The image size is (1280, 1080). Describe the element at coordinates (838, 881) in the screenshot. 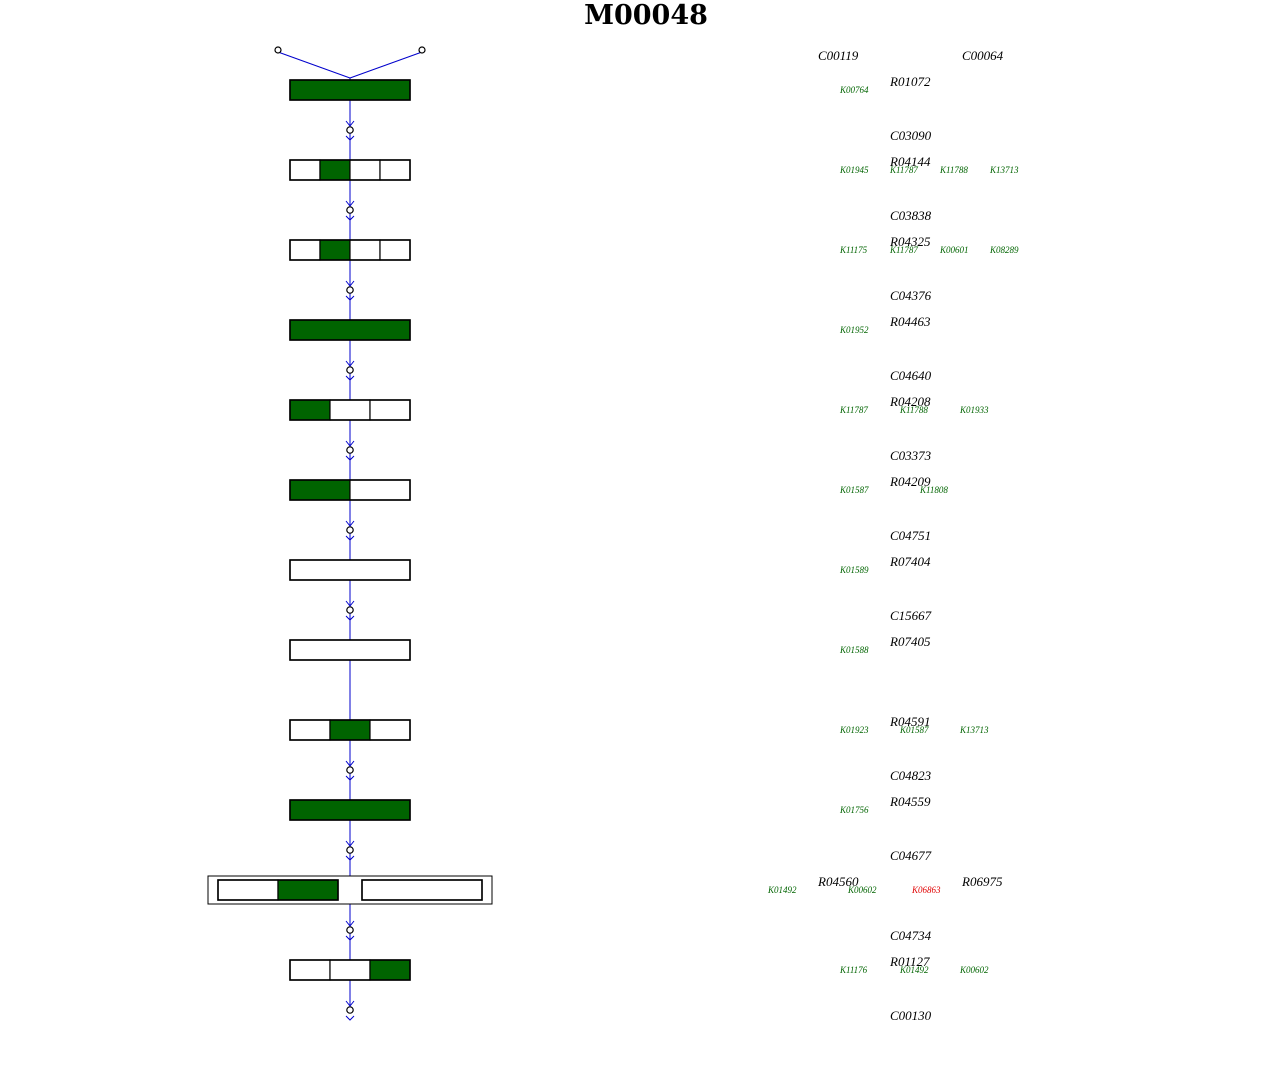

I see `reaction-label: R04560` at that location.